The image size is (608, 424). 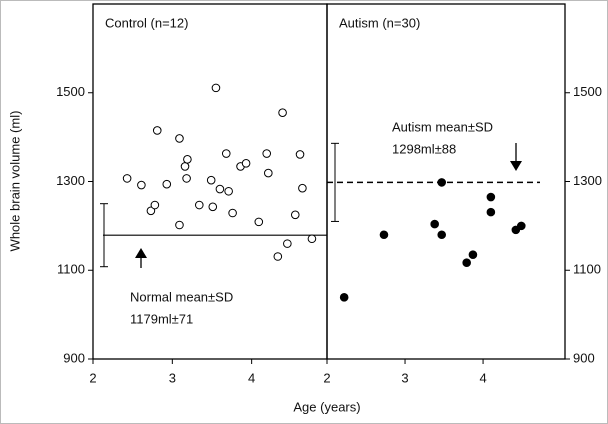 I want to click on panel-title: Control (n=12), so click(x=146, y=22).